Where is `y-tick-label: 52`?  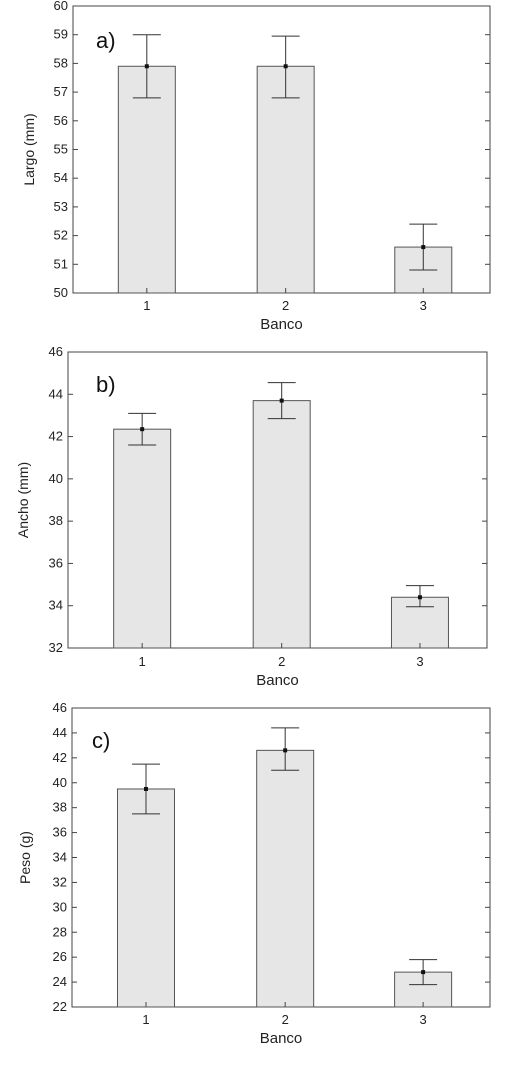 y-tick-label: 52 is located at coordinates (61, 235).